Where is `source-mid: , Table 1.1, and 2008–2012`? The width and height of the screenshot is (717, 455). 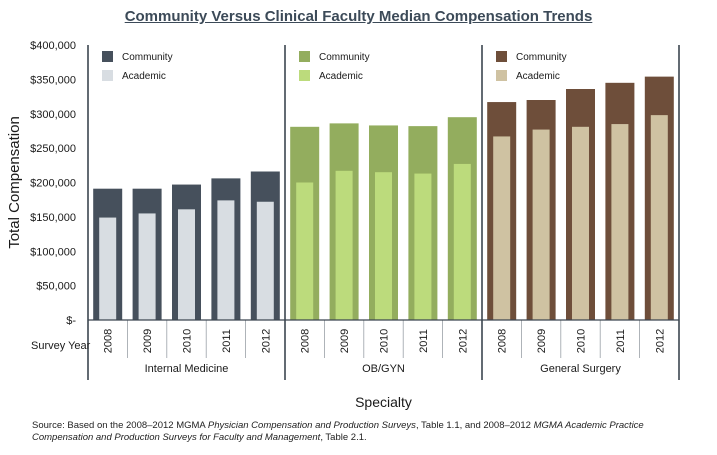 source-mid: , Table 1.1, and 2008–2012 is located at coordinates (474, 425).